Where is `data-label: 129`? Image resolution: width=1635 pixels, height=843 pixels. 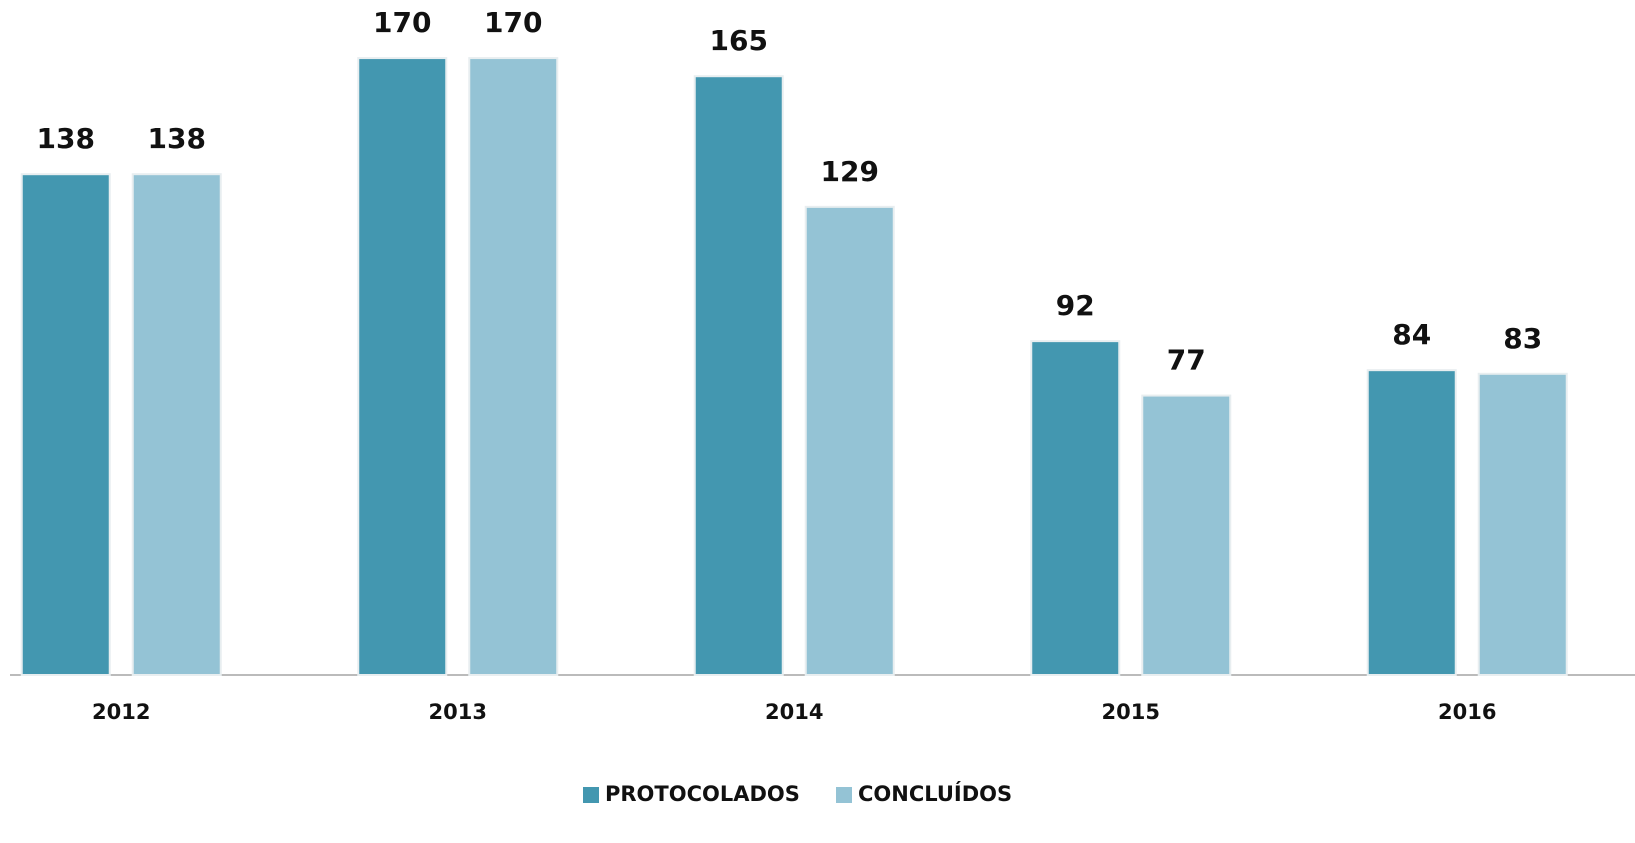 data-label: 129 is located at coordinates (850, 171).